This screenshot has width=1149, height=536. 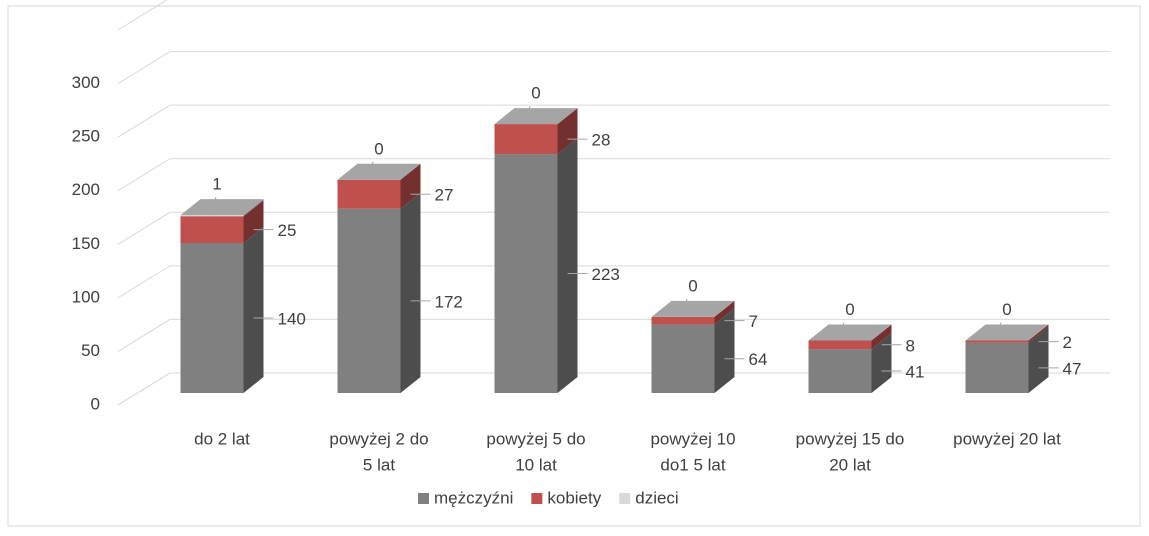 What do you see at coordinates (574, 497) in the screenshot?
I see `legend-label: kobiety` at bounding box center [574, 497].